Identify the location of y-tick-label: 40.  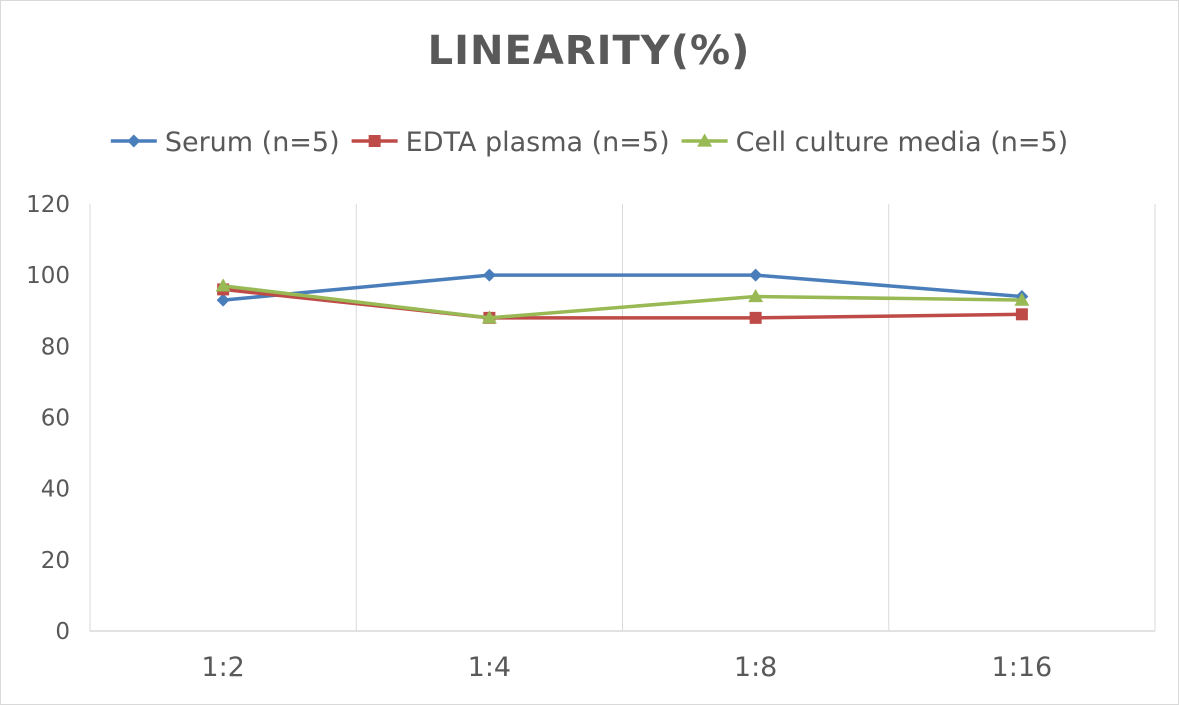
(55, 490).